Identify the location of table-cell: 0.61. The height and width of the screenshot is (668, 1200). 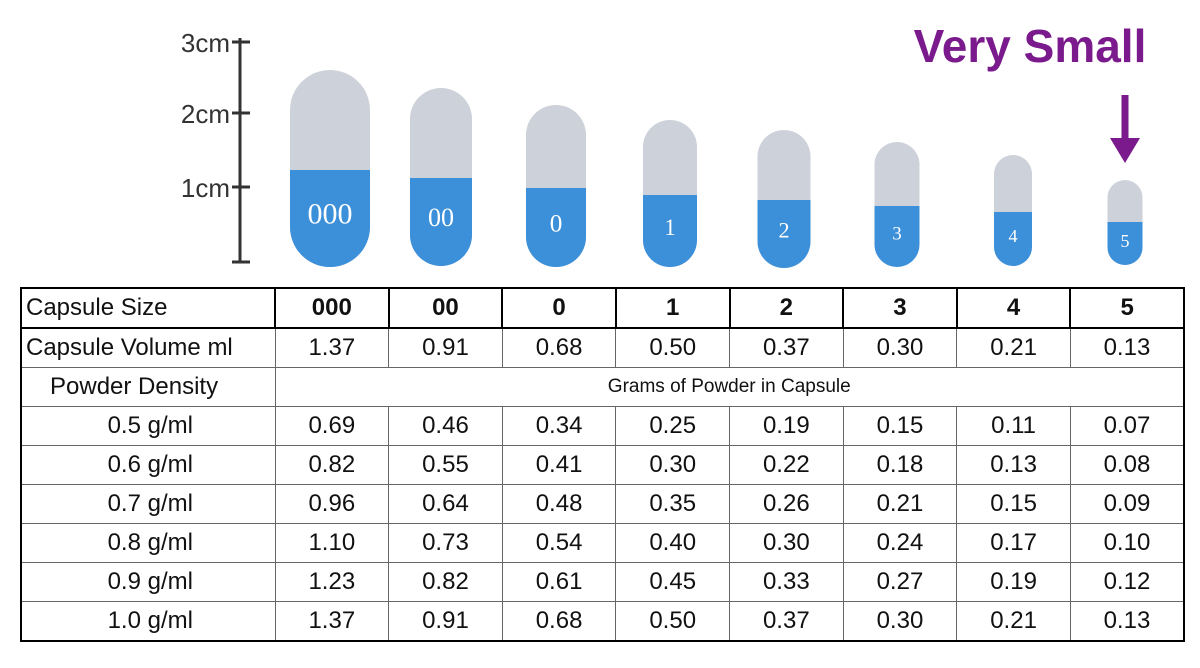
(559, 582).